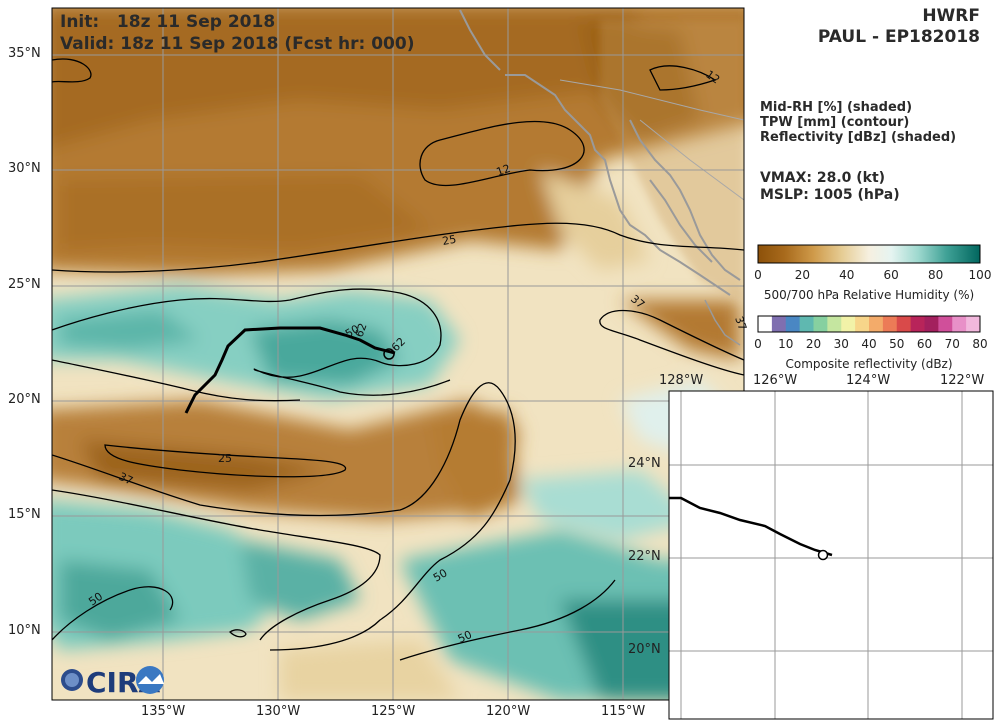 This screenshot has width=1000, height=722. I want to click on colorbar-reflectivity-tick: 30, so click(841, 344).